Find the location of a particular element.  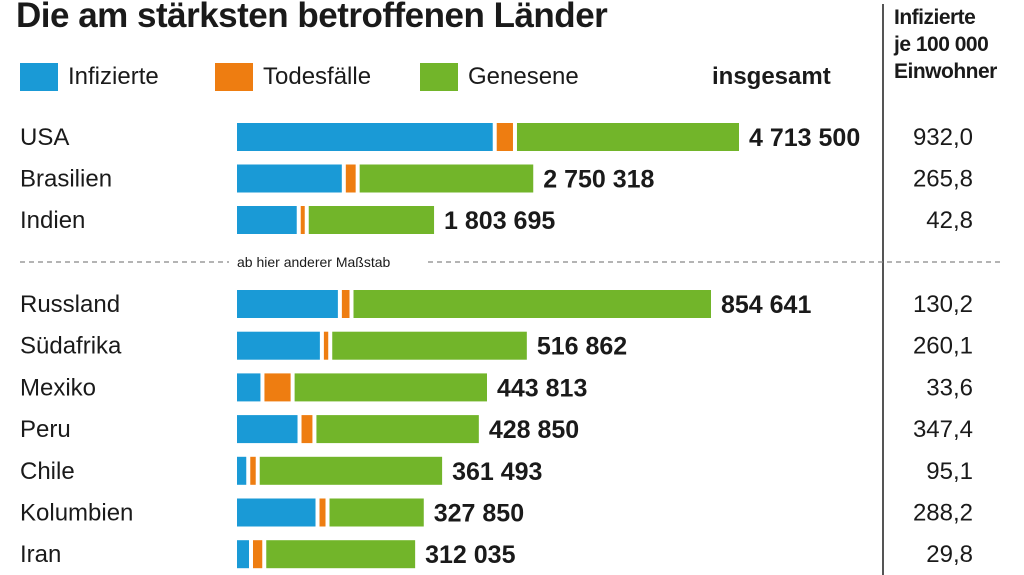

total-column-header: insgesamt is located at coordinates (771, 76).